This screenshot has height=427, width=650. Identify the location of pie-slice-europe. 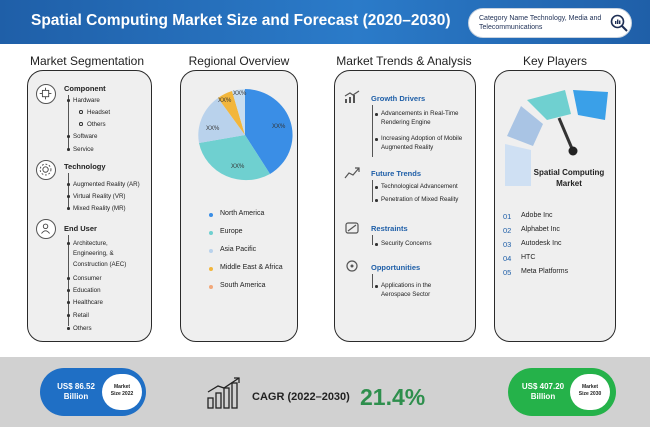
(234, 158).